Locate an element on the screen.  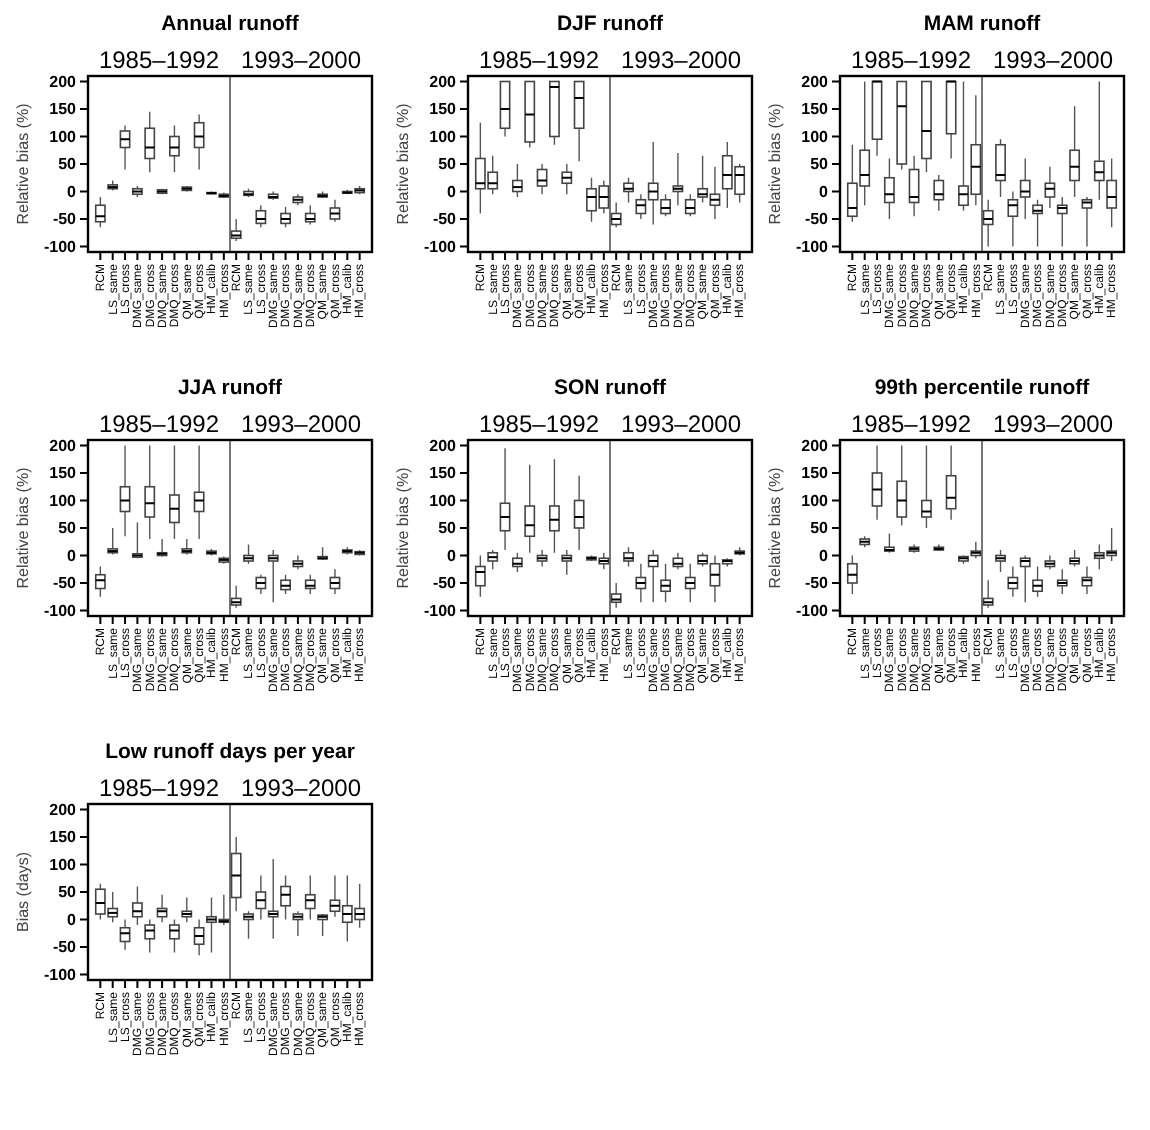
y-axis-title: Bias (days) is located at coordinates (23, 892).